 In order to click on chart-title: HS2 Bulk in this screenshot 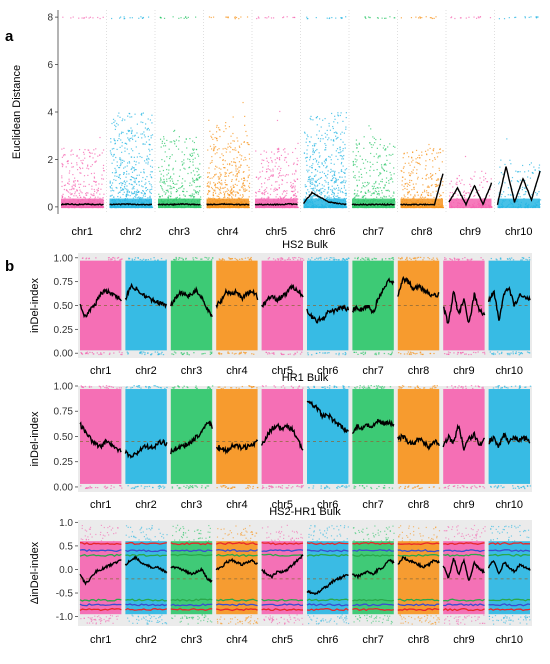, I will do `click(305, 245)`.